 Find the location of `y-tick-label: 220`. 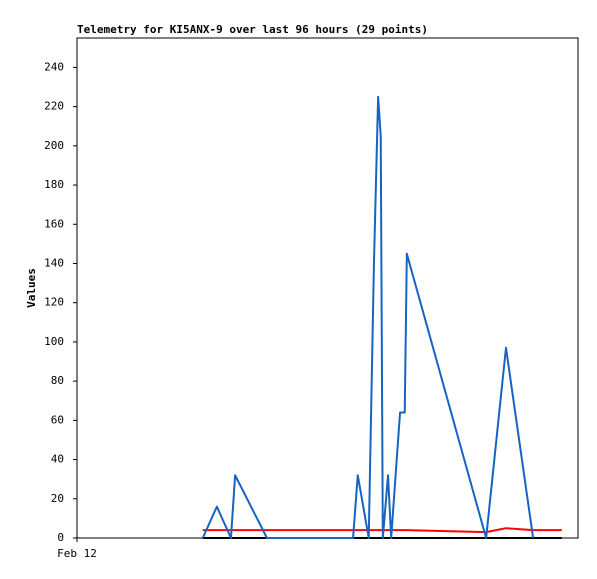

y-tick-label: 220 is located at coordinates (54, 106).